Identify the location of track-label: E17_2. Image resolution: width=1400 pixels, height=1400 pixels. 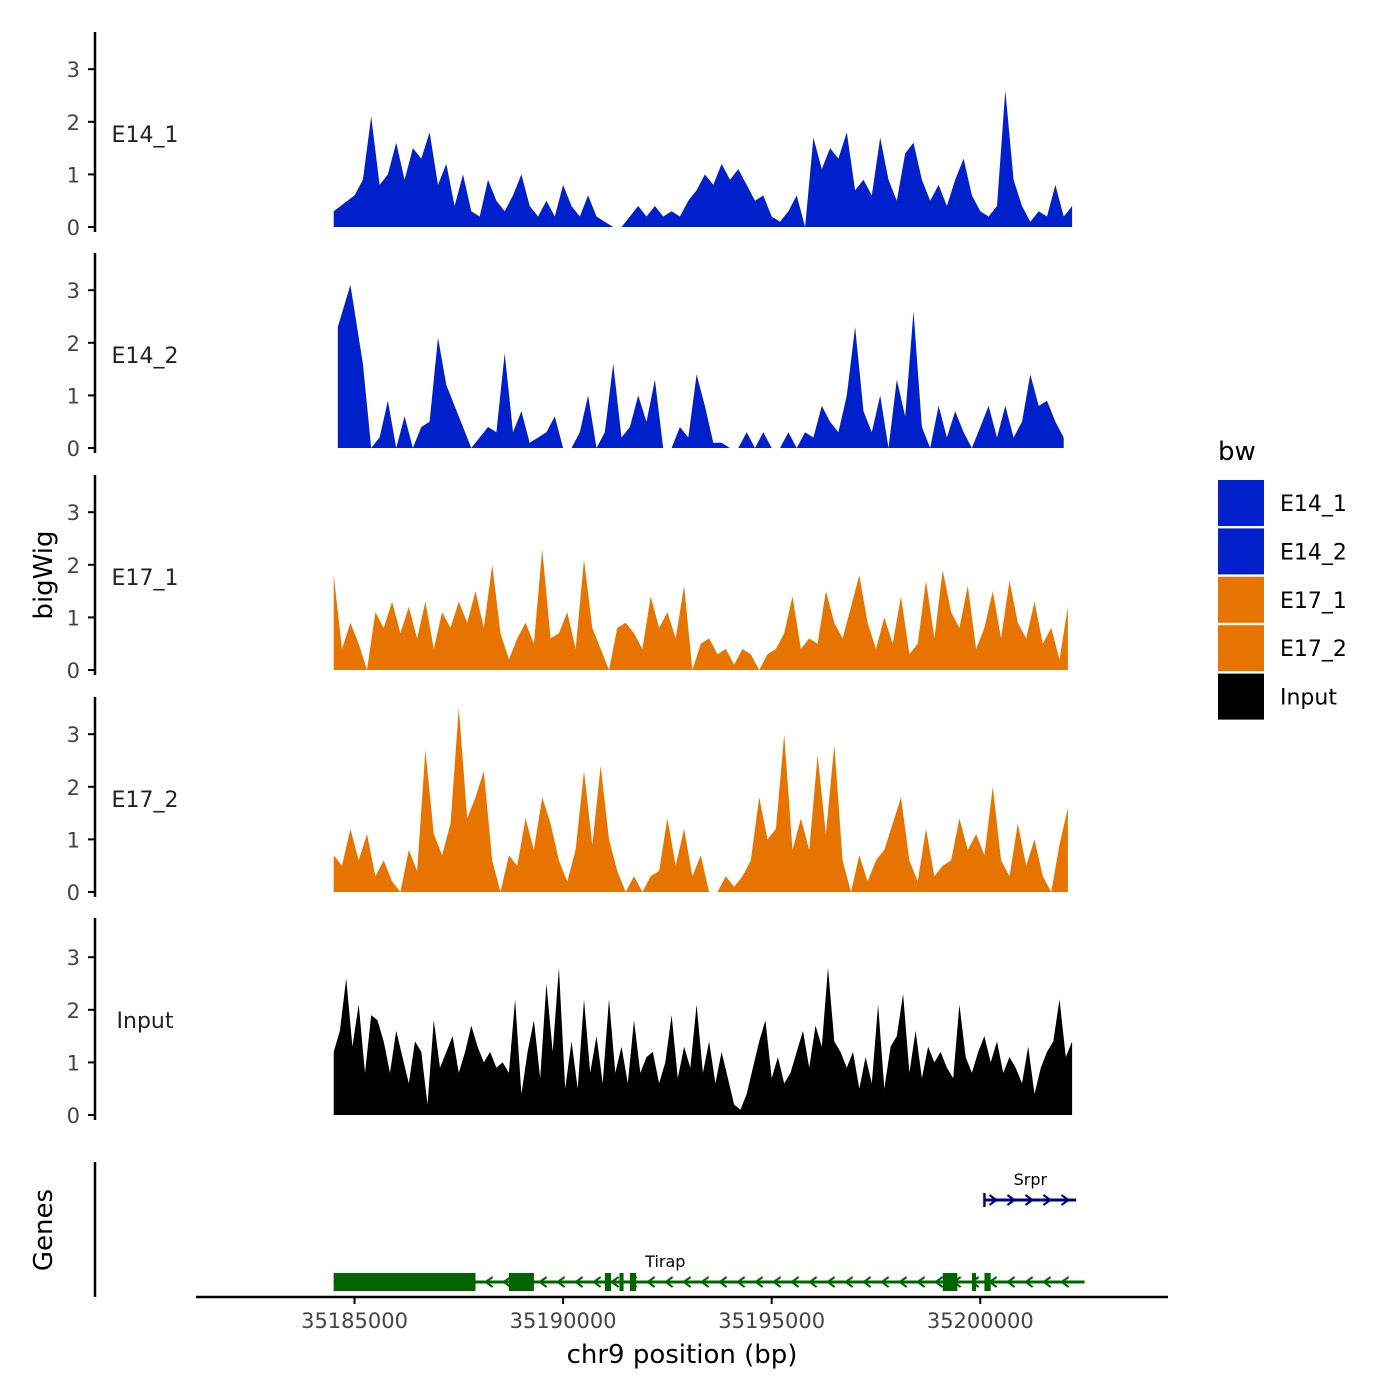
(145, 800).